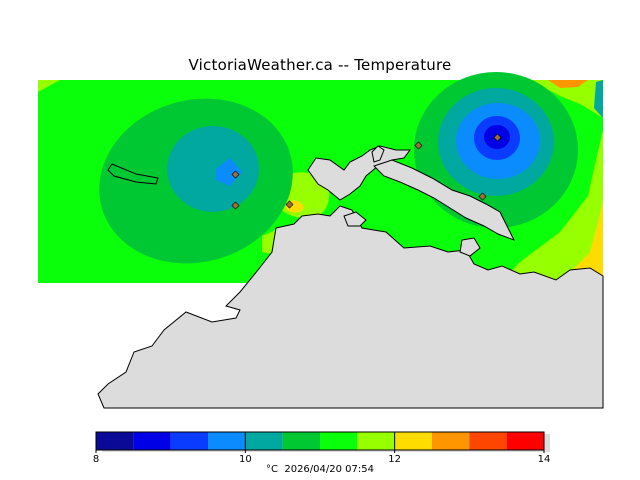 The image size is (640, 480). Describe the element at coordinates (355, 219) in the screenshot. I see `bay-inlet` at that location.